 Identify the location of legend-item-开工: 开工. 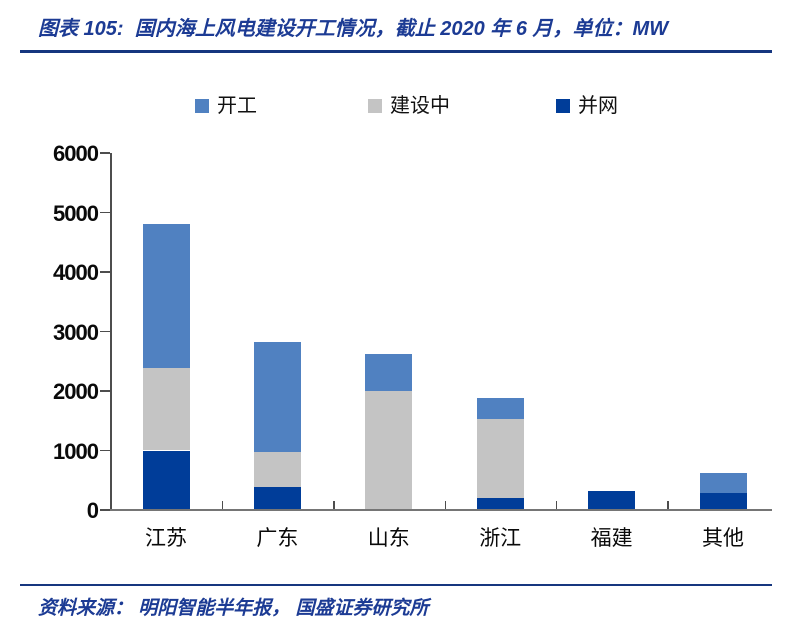
(226, 106).